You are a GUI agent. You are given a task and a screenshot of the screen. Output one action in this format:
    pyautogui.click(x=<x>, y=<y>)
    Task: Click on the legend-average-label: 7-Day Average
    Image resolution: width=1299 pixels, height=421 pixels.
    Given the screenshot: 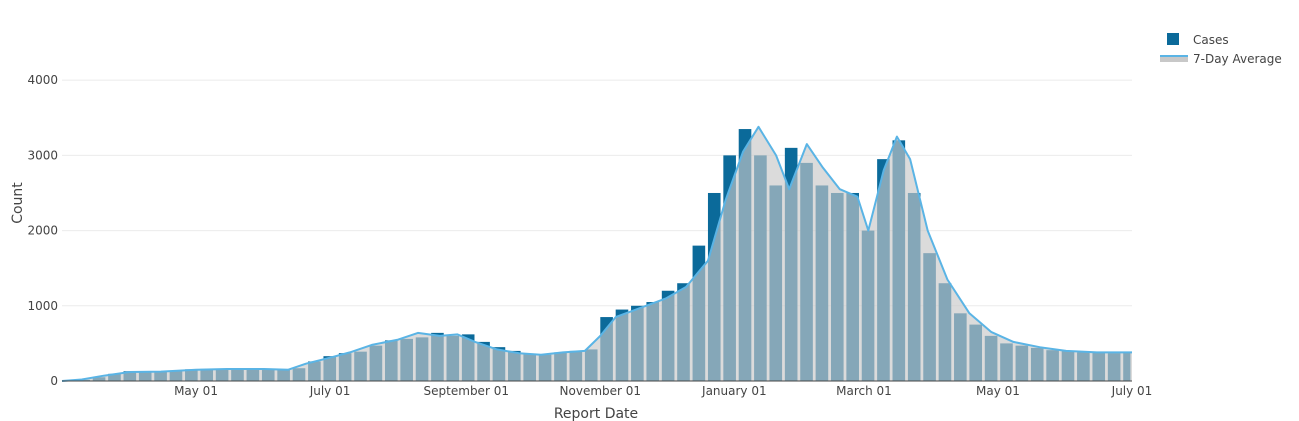 What is the action you would take?
    pyautogui.click(x=1237, y=59)
    